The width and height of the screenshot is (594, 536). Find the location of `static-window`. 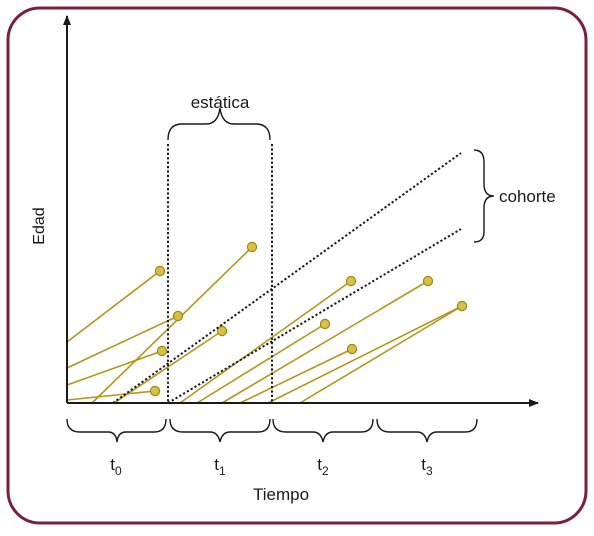

static-window is located at coordinates (220, 273).